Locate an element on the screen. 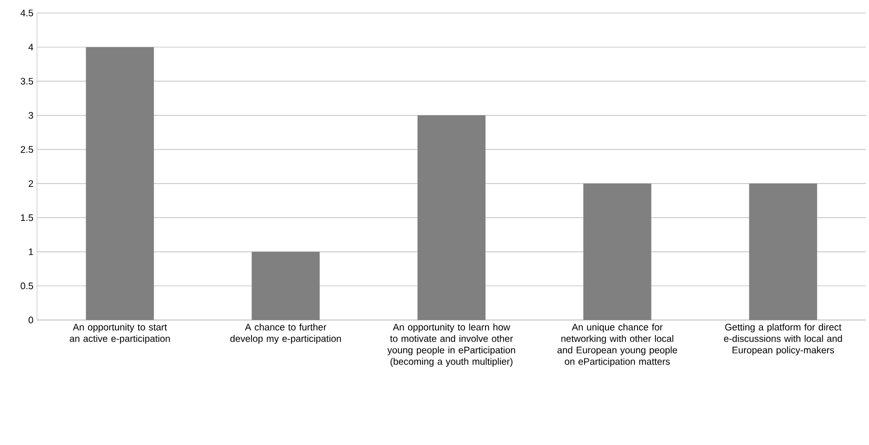  y-tick-label: 2.5 is located at coordinates (27, 149).